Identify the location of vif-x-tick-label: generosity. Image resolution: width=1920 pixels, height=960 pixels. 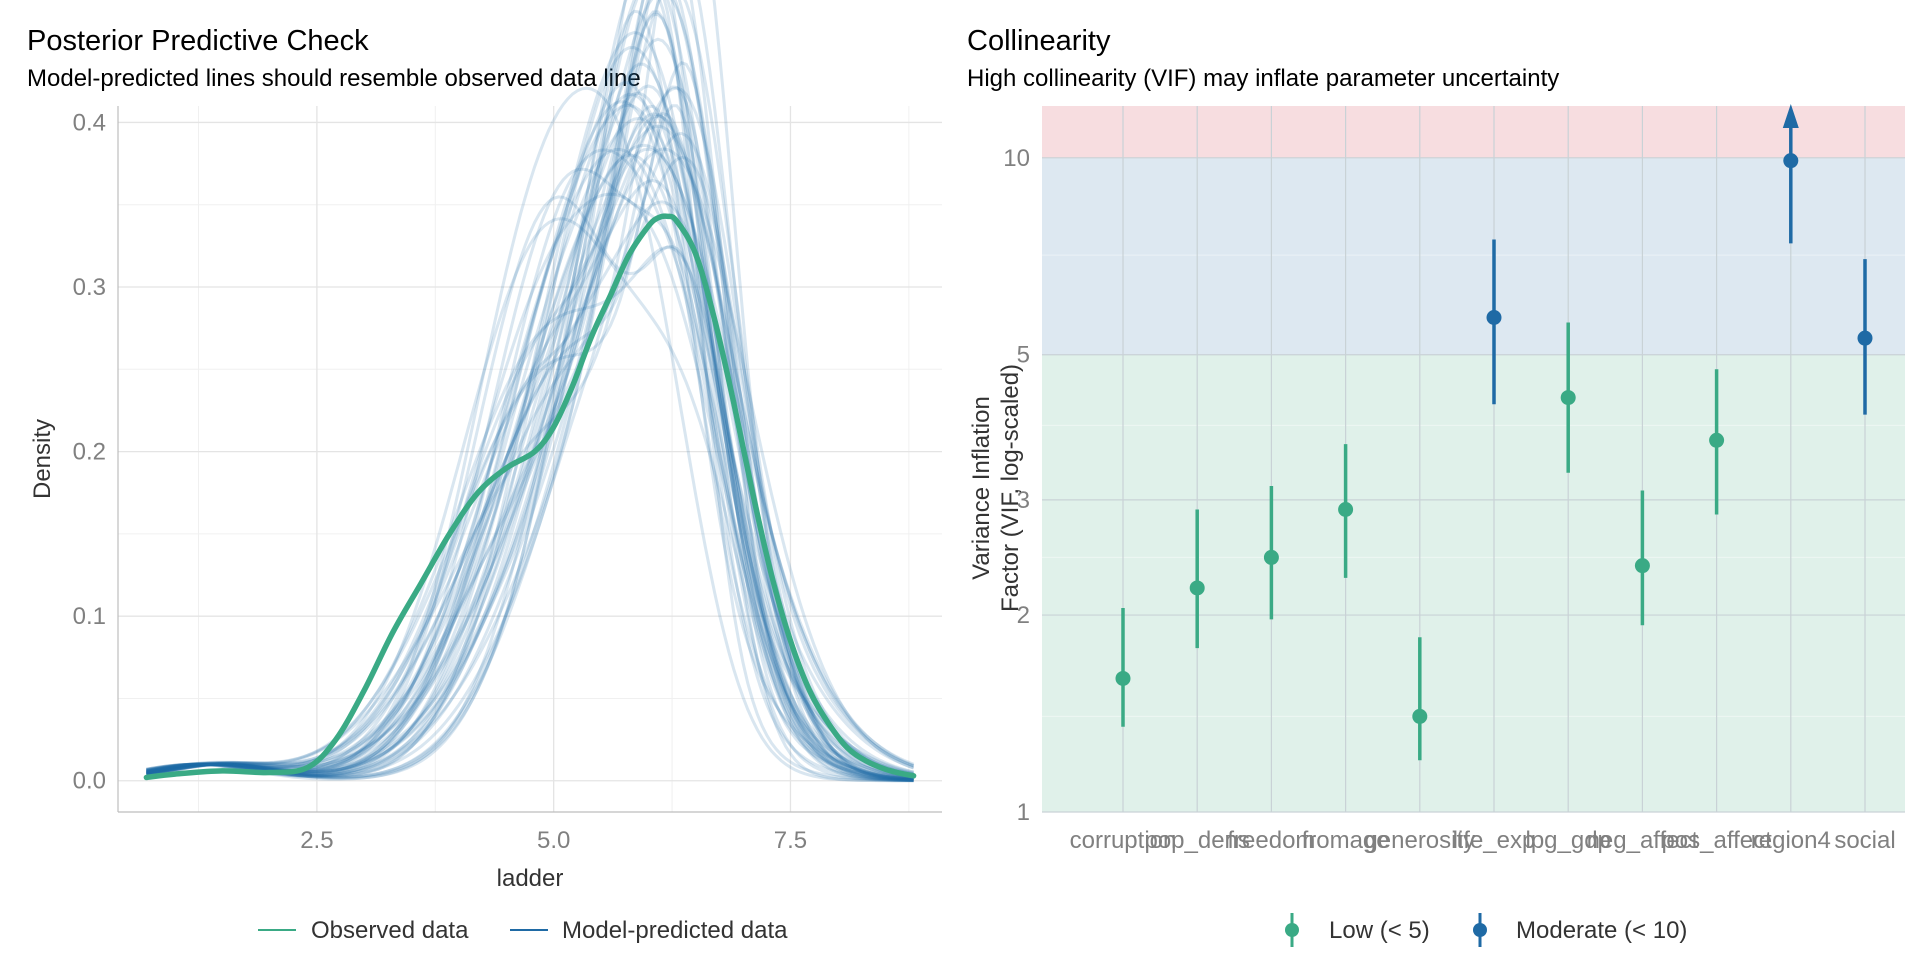
(1419, 840).